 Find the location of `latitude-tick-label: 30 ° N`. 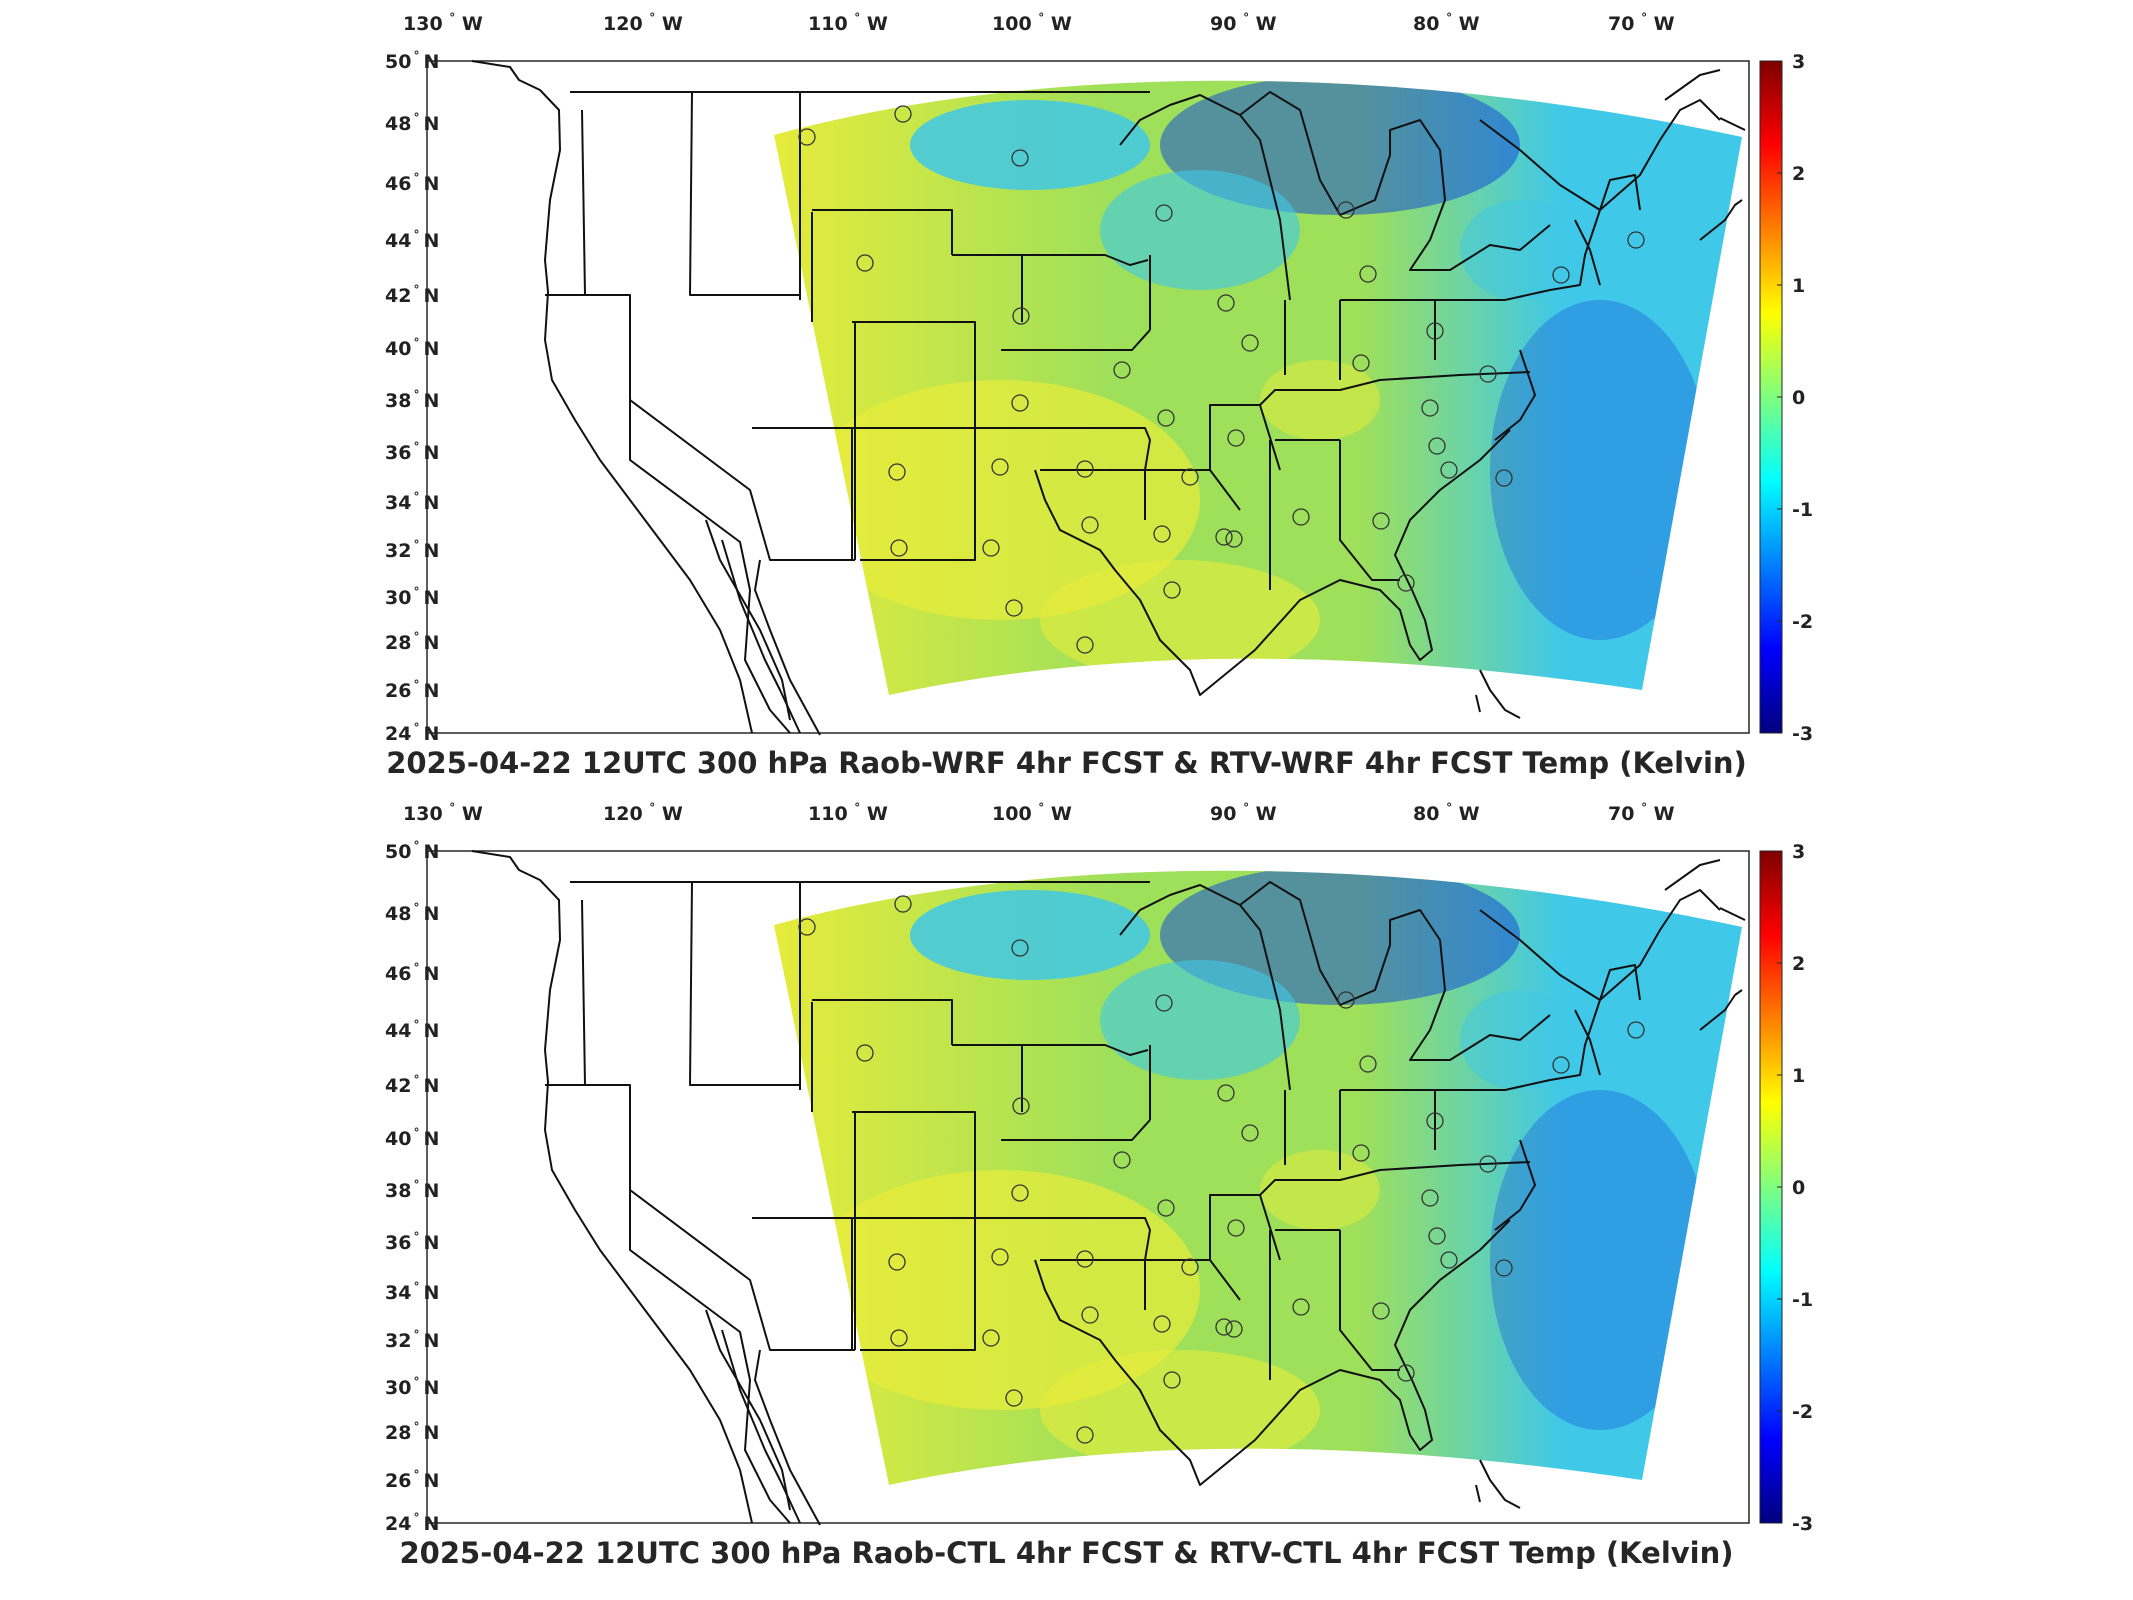

latitude-tick-label: 30 ° N is located at coordinates (412, 1387).